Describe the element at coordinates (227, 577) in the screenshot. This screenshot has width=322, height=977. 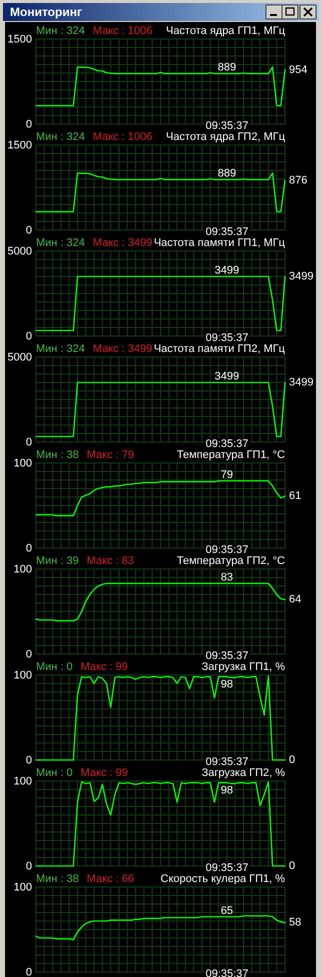
I see `annotation: 83` at that location.